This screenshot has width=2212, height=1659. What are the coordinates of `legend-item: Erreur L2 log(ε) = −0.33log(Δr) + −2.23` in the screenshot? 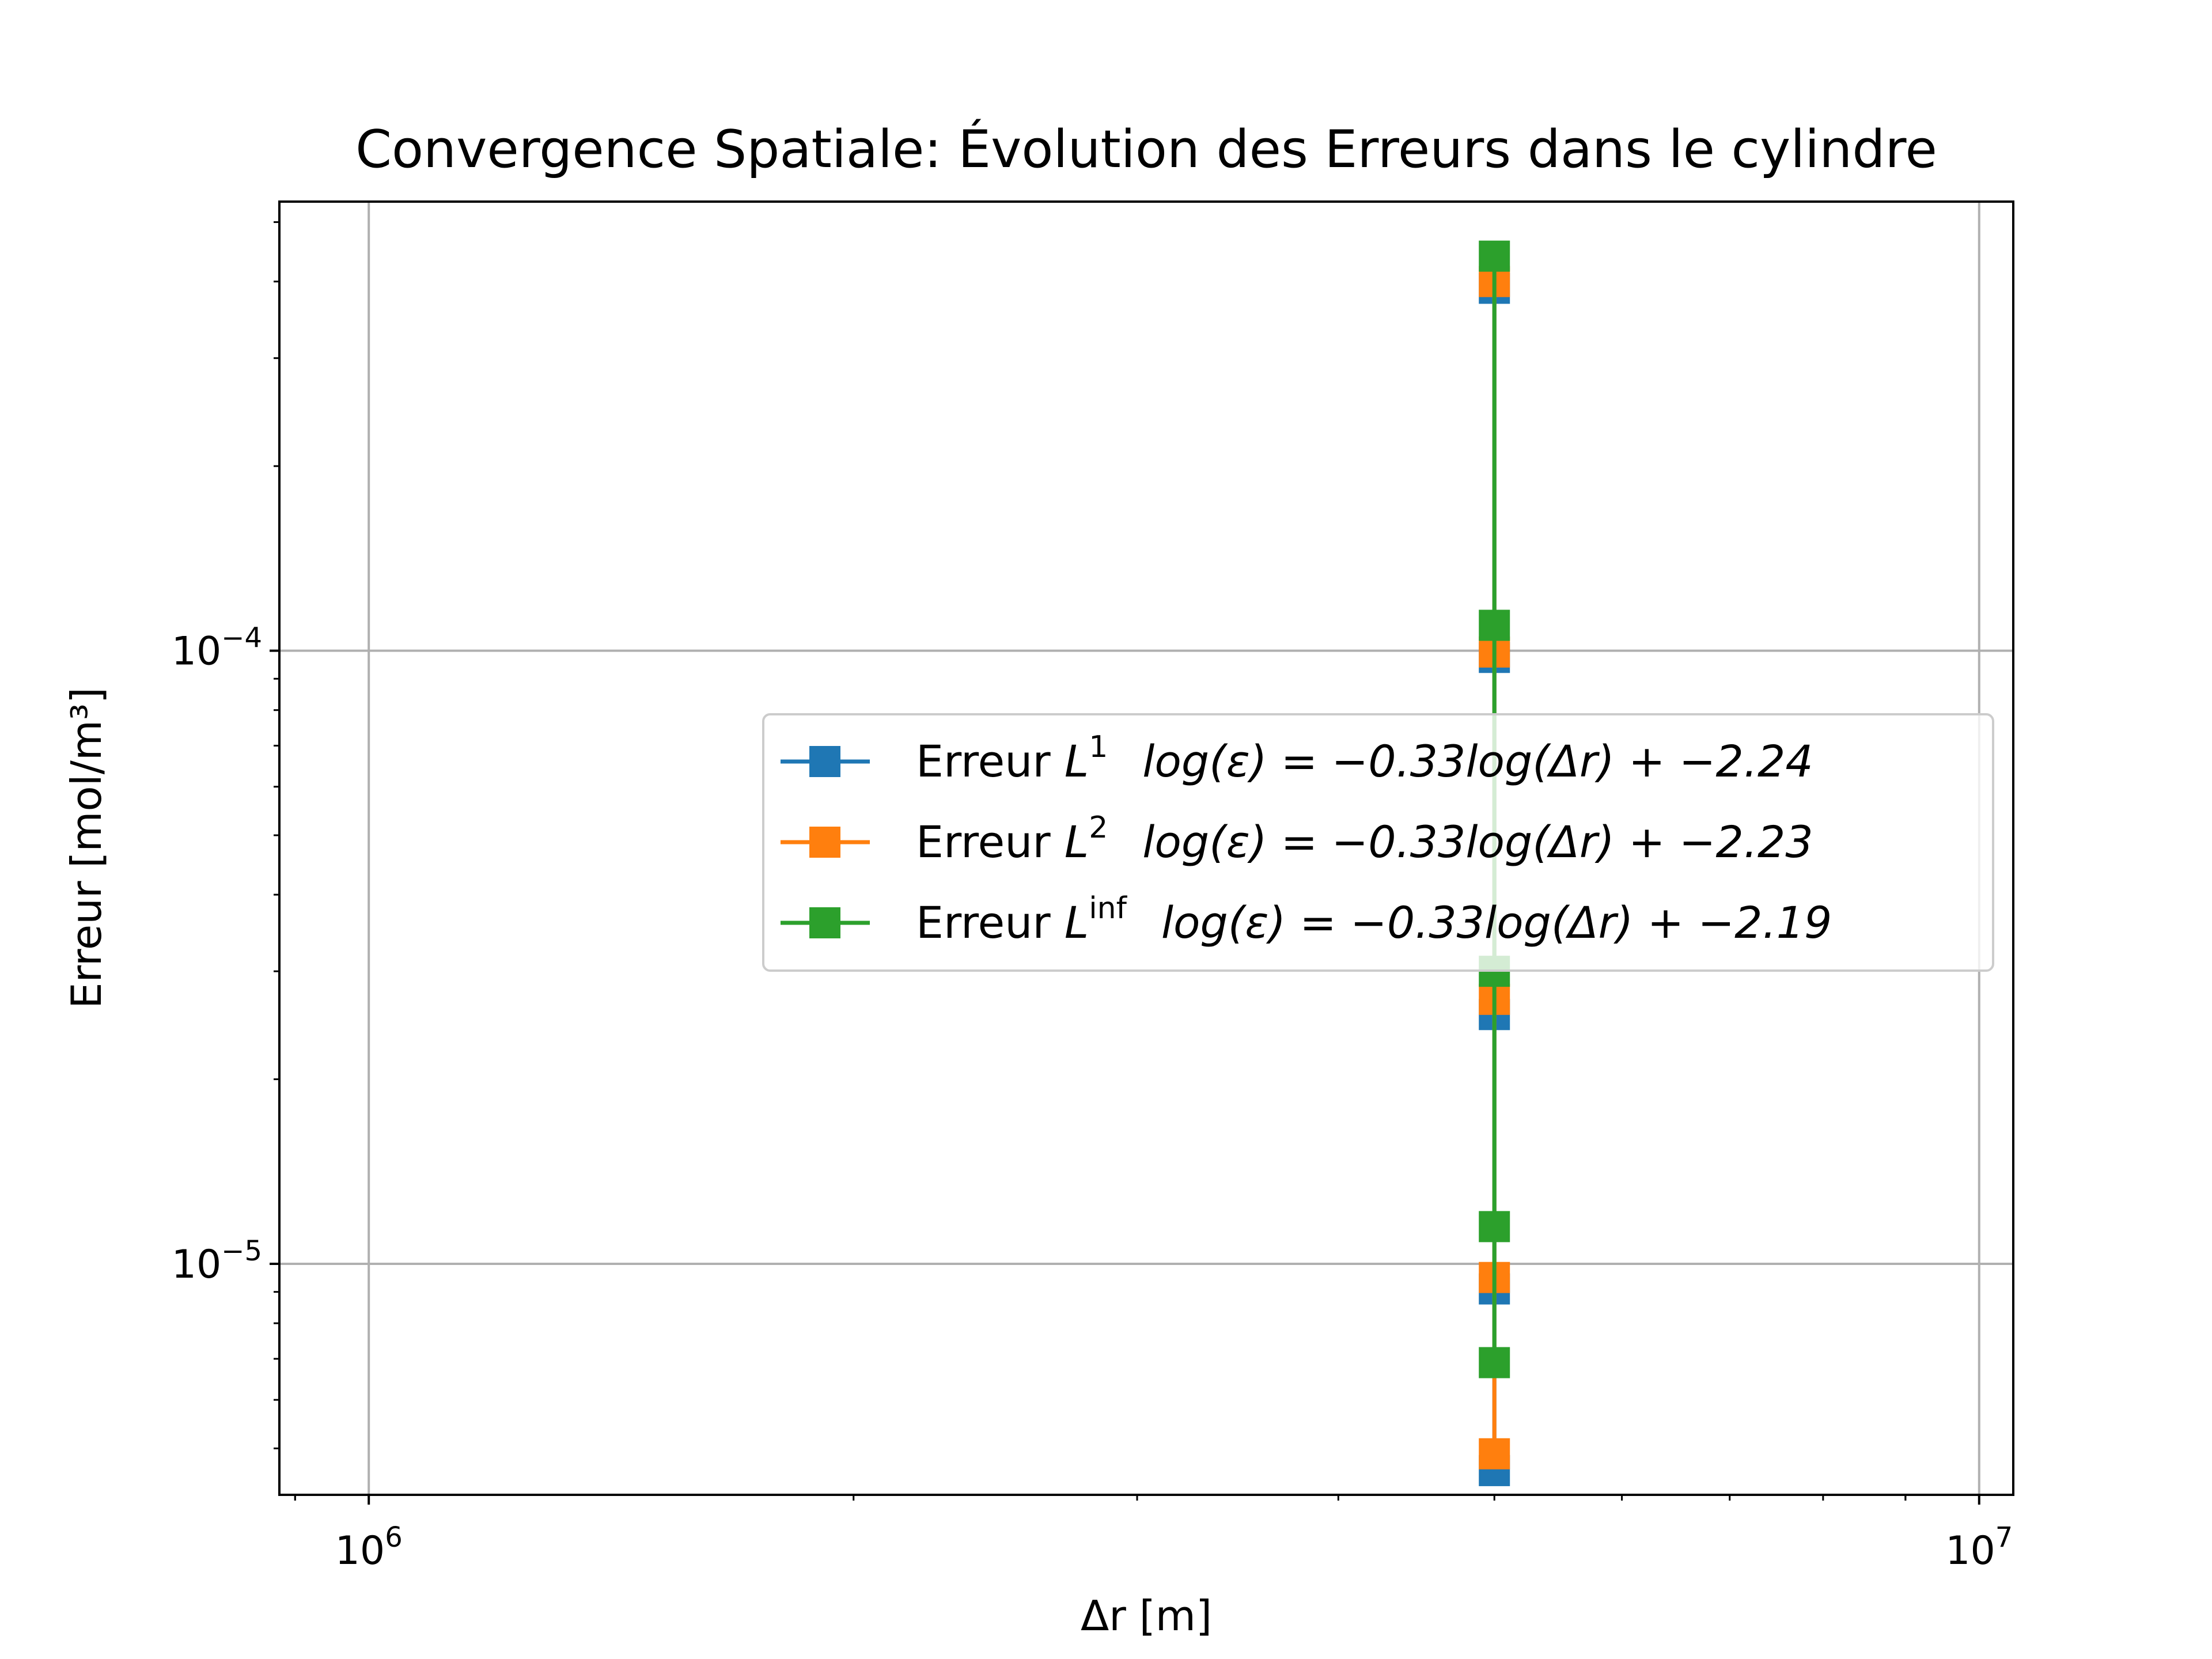 It's located at (1297, 839).